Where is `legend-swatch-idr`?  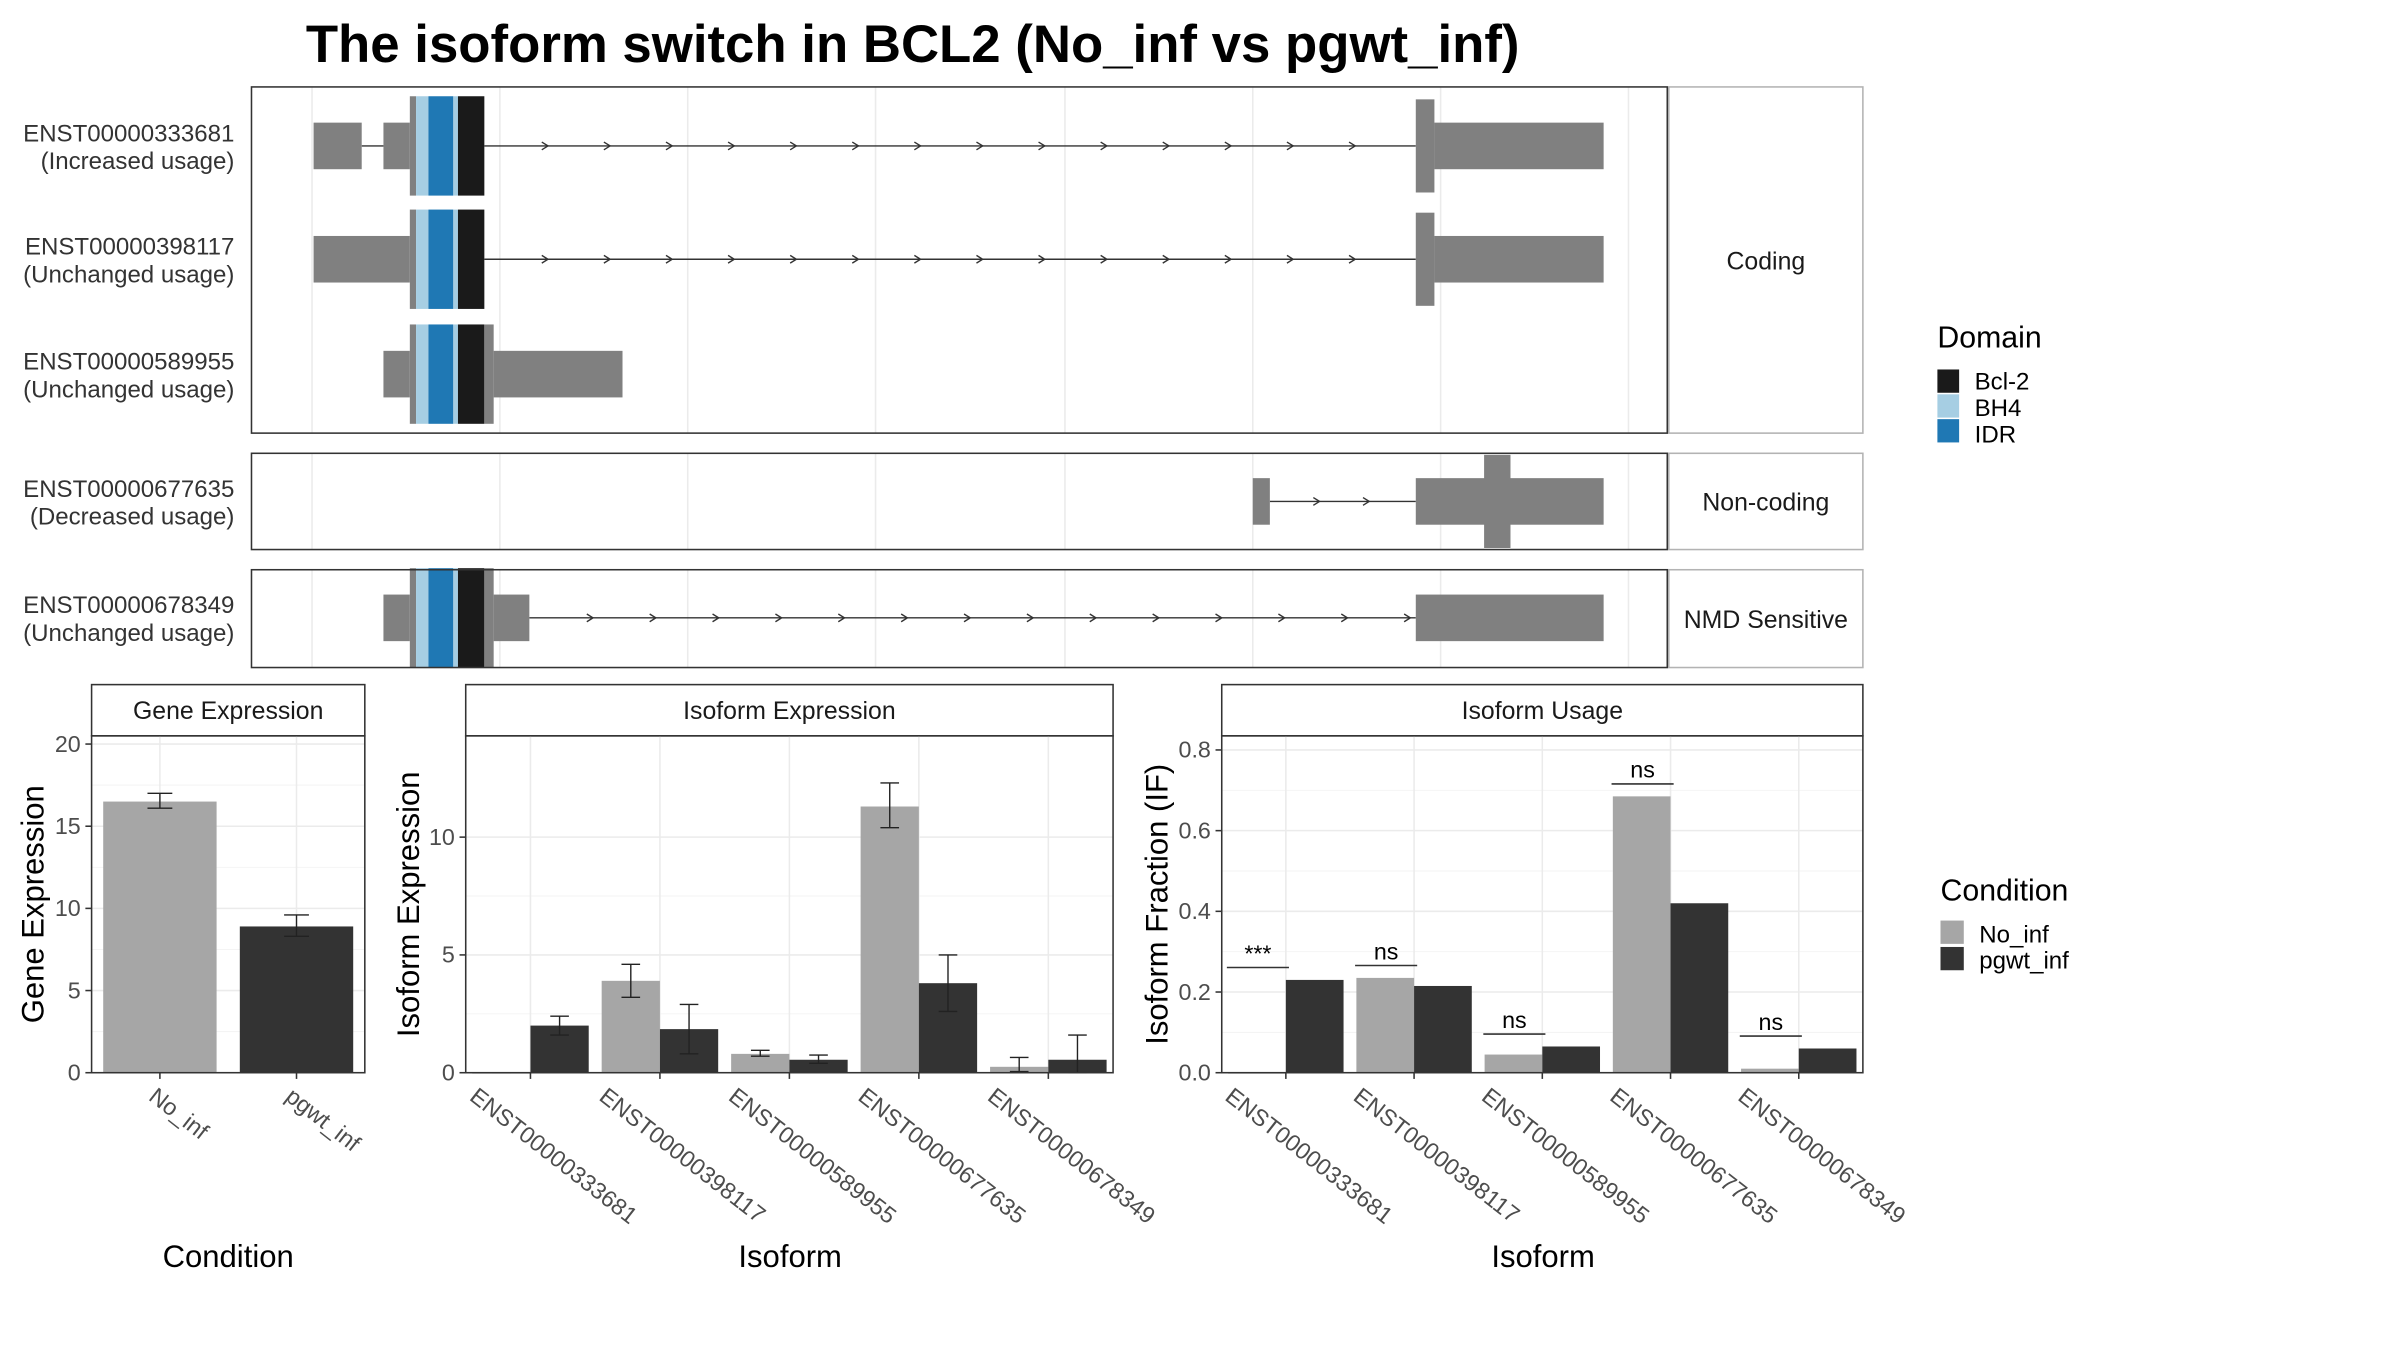 legend-swatch-idr is located at coordinates (1948, 431).